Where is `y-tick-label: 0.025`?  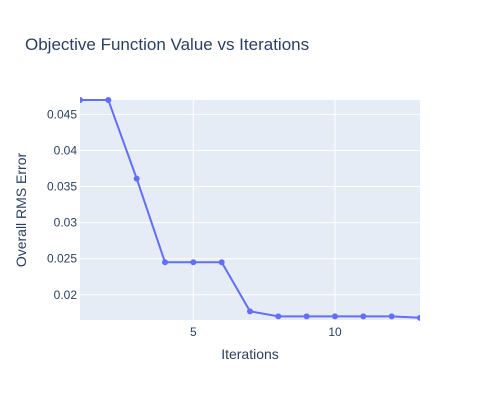
y-tick-label: 0.025 is located at coordinates (62, 259).